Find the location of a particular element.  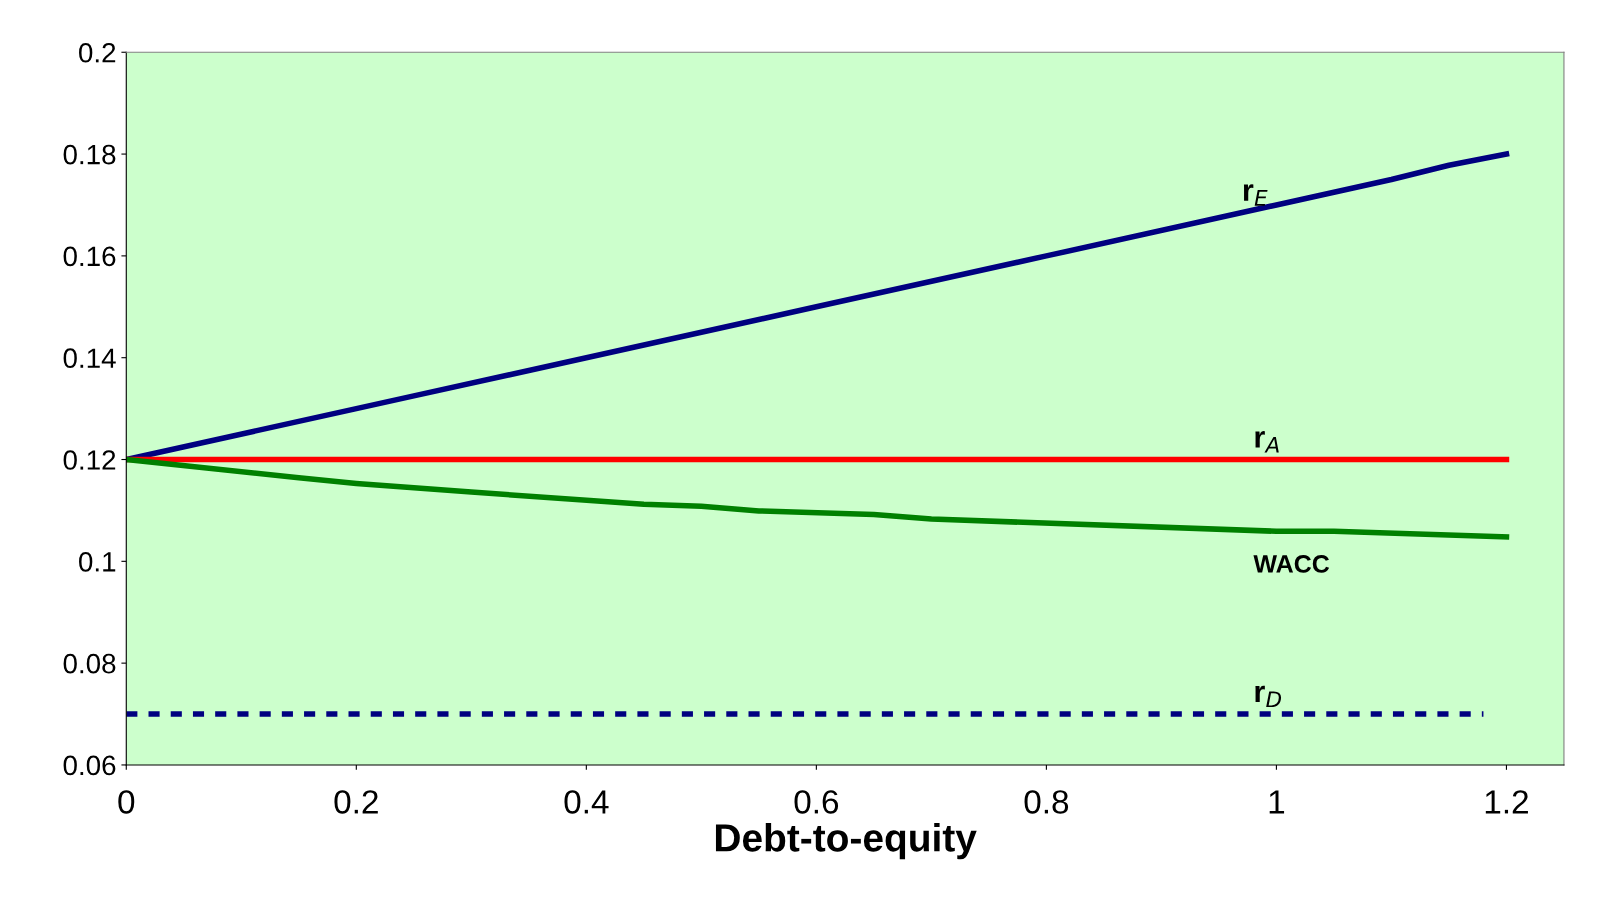

x-axis-title: Debt-to-equity is located at coordinates (846, 841).